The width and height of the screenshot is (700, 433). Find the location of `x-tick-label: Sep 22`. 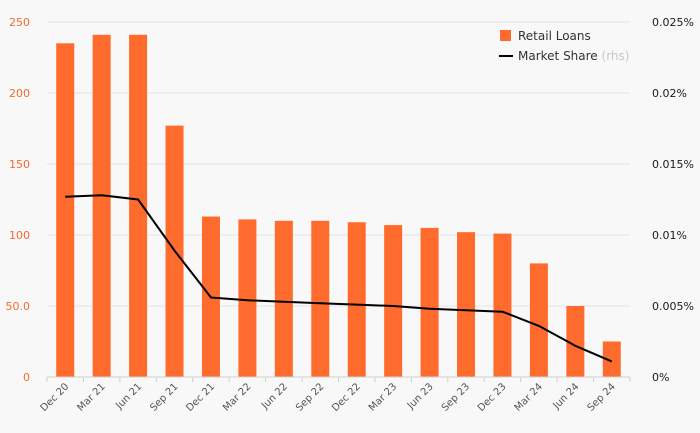

x-tick-label: Sep 22 is located at coordinates (310, 397).